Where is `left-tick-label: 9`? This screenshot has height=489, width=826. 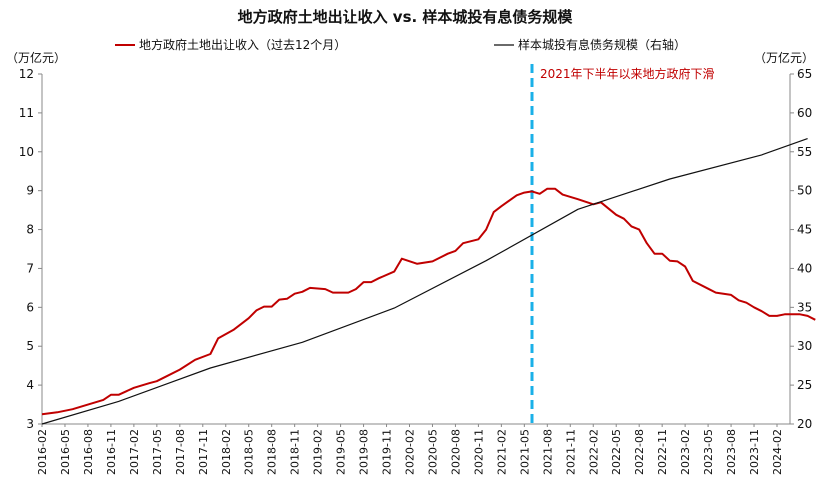
left-tick-label: 9 is located at coordinates (30, 191).